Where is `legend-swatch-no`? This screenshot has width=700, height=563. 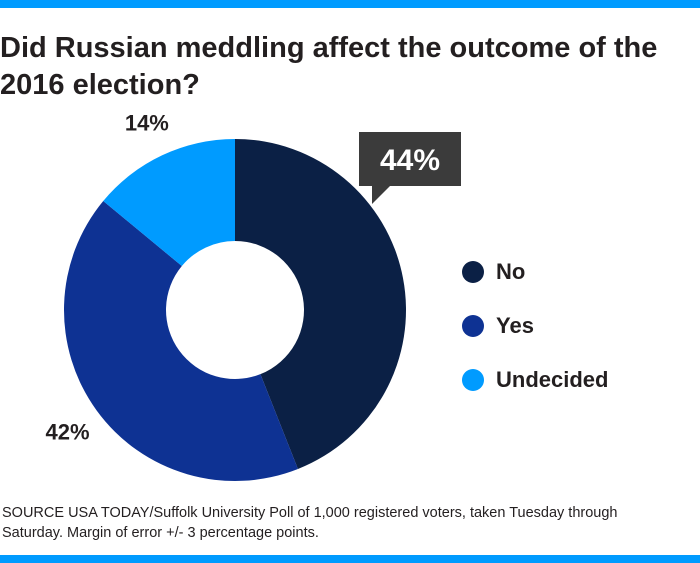
legend-swatch-no is located at coordinates (473, 272).